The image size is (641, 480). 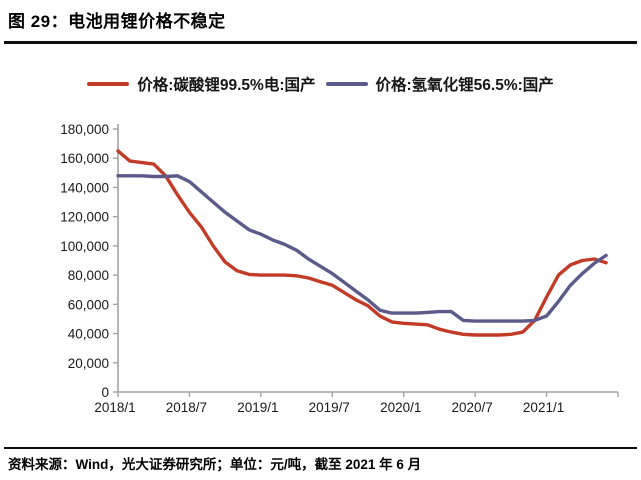 I want to click on y-tick-label: 80,000, so click(x=88, y=275).